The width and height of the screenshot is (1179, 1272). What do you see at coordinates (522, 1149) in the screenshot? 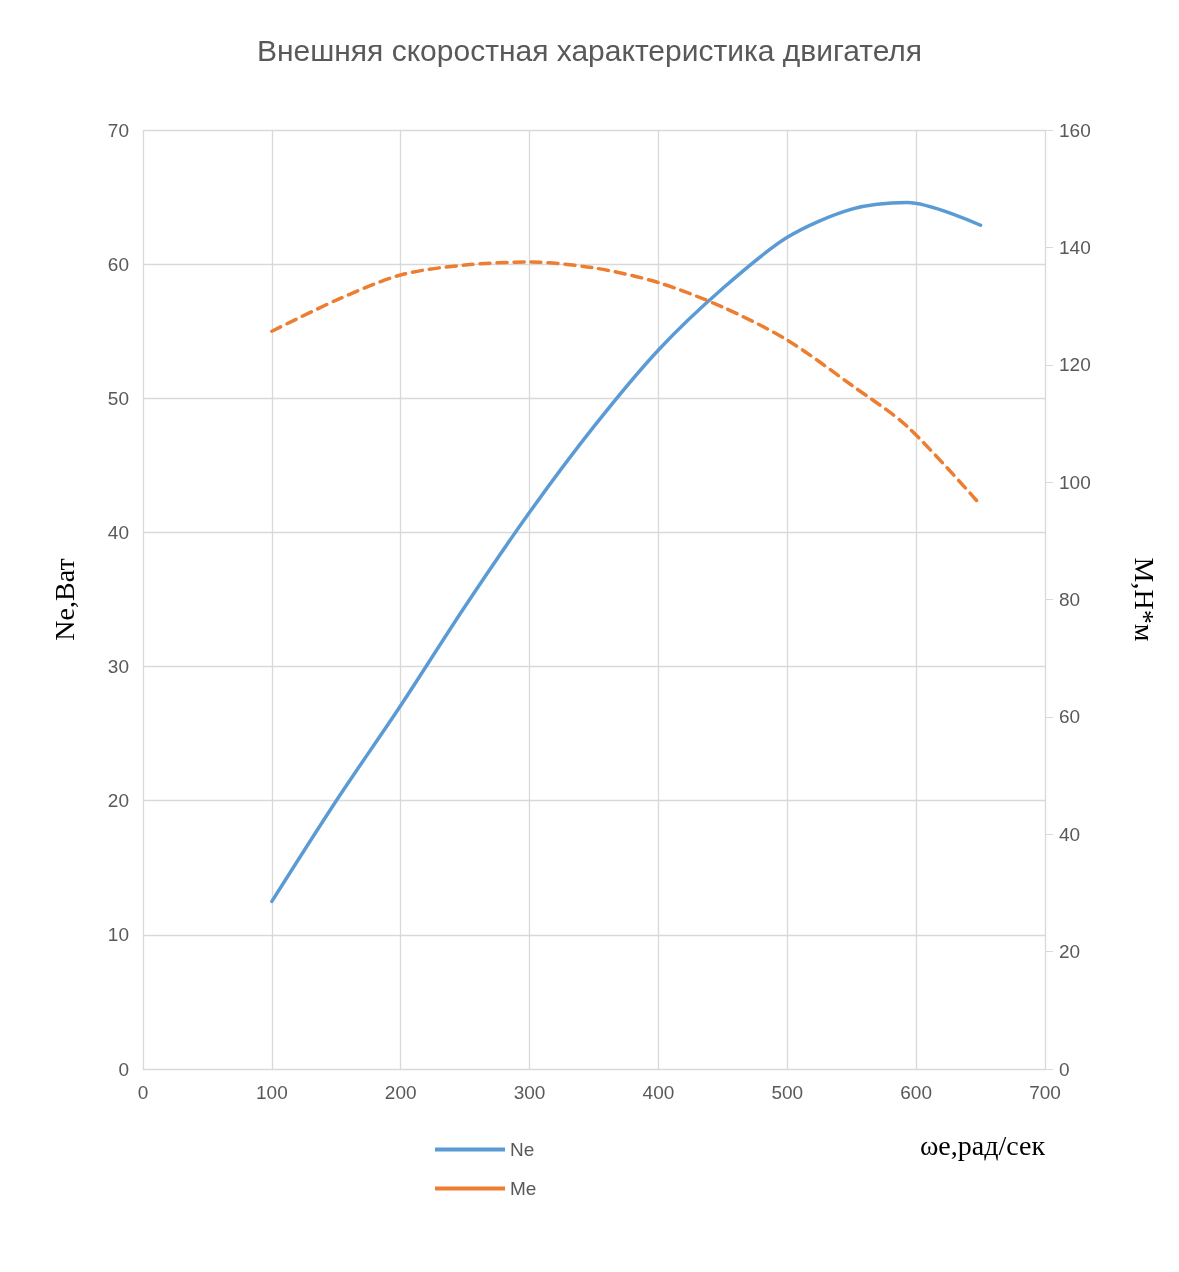
I see `legend-label: Ne` at bounding box center [522, 1149].